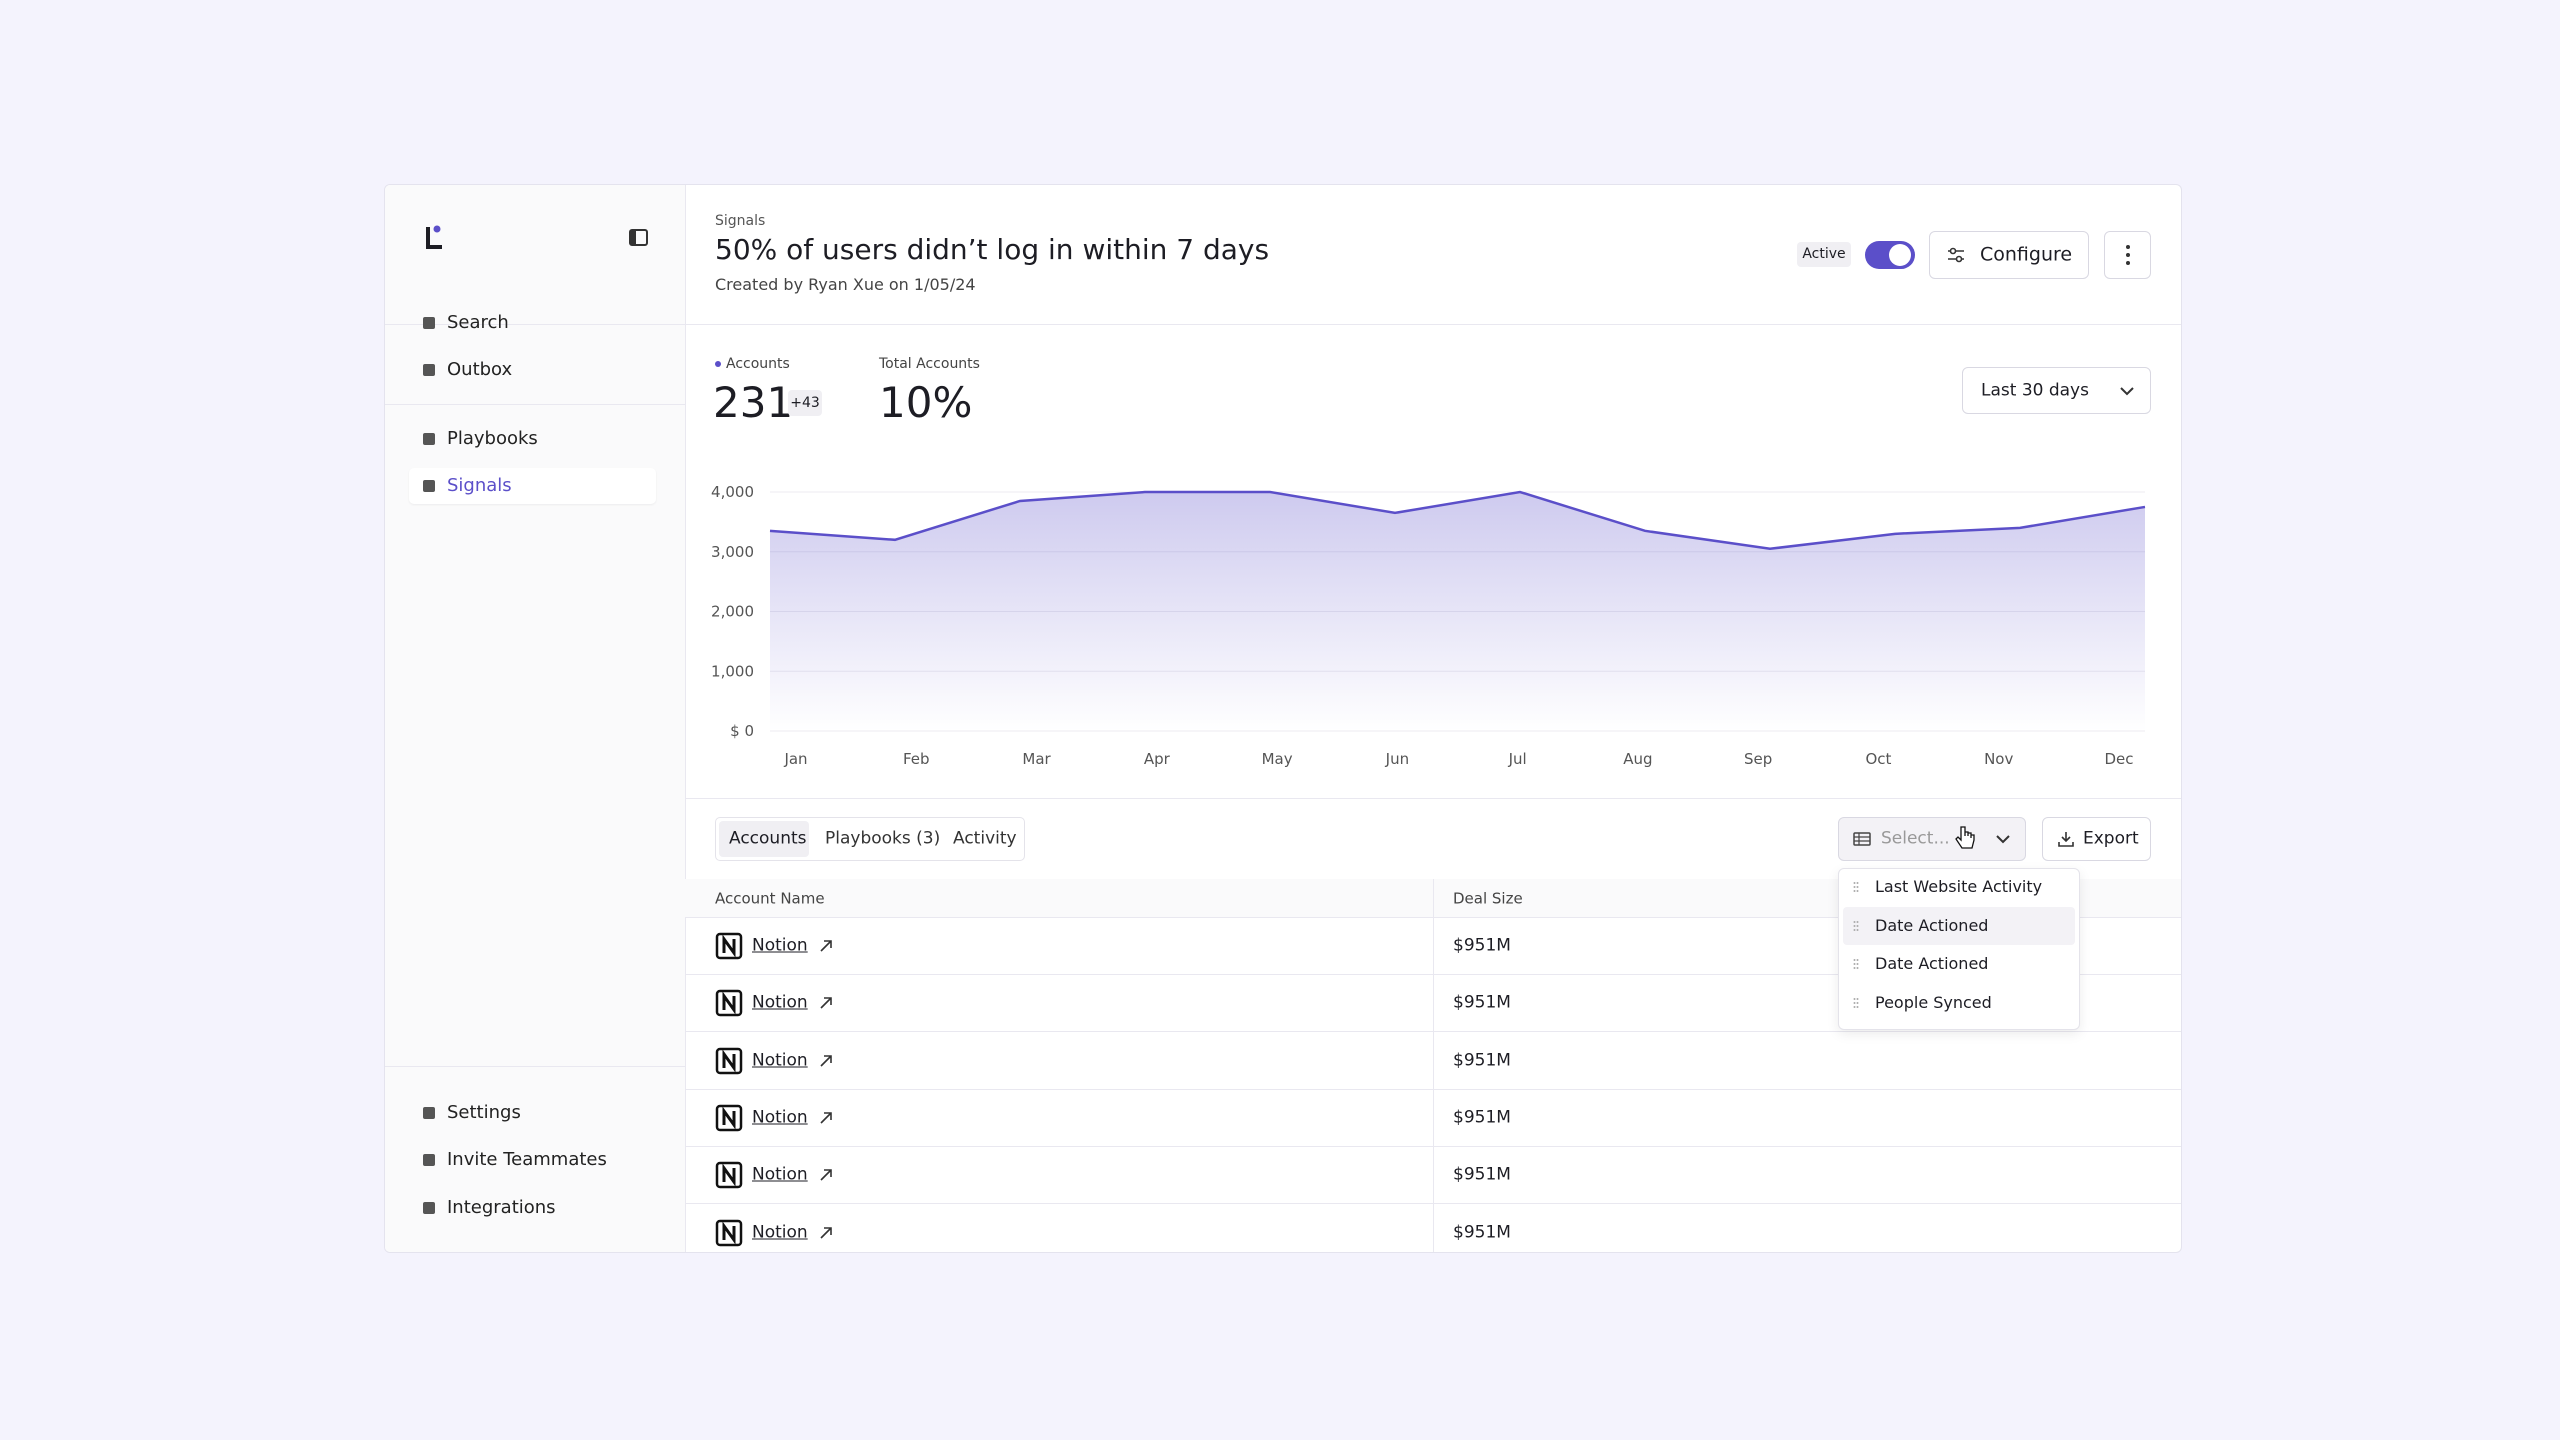  What do you see at coordinates (1157, 759) in the screenshot?
I see `x-tick-label: Apr` at bounding box center [1157, 759].